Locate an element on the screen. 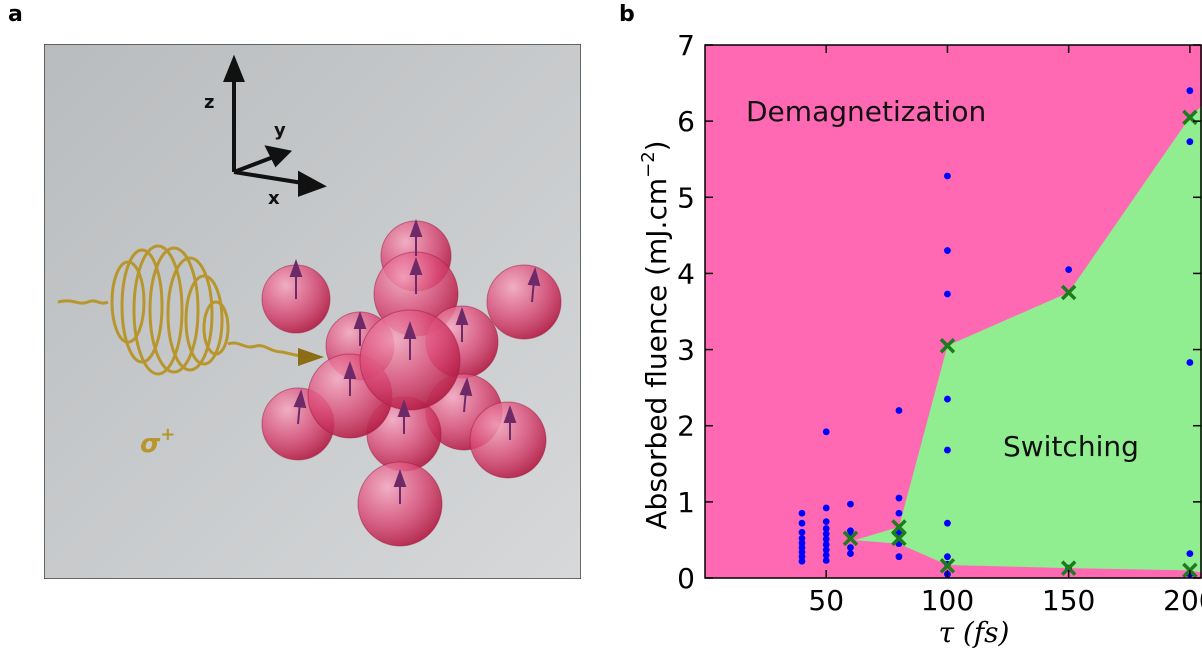 The height and width of the screenshot is (651, 1202). y-tick-label: 1 is located at coordinates (686, 502).